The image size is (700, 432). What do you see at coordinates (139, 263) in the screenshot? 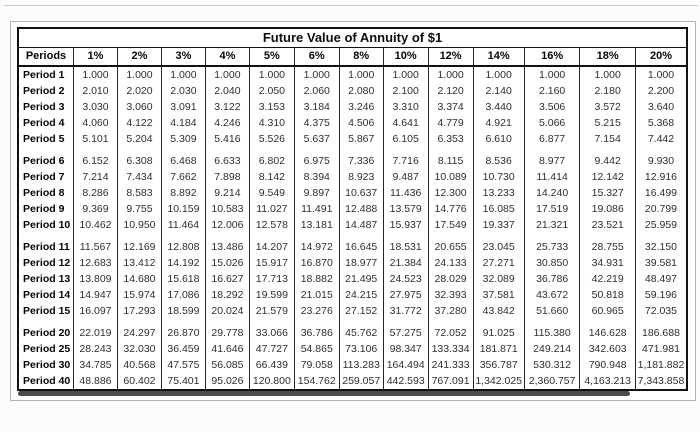
I see `value-cell: 13.412` at bounding box center [139, 263].